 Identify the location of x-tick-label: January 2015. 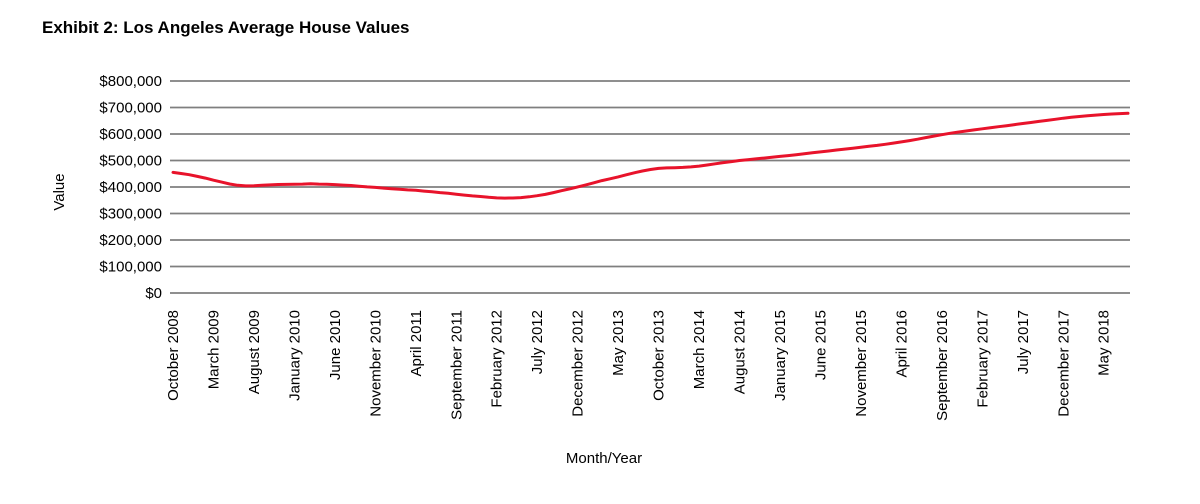
(780, 355).